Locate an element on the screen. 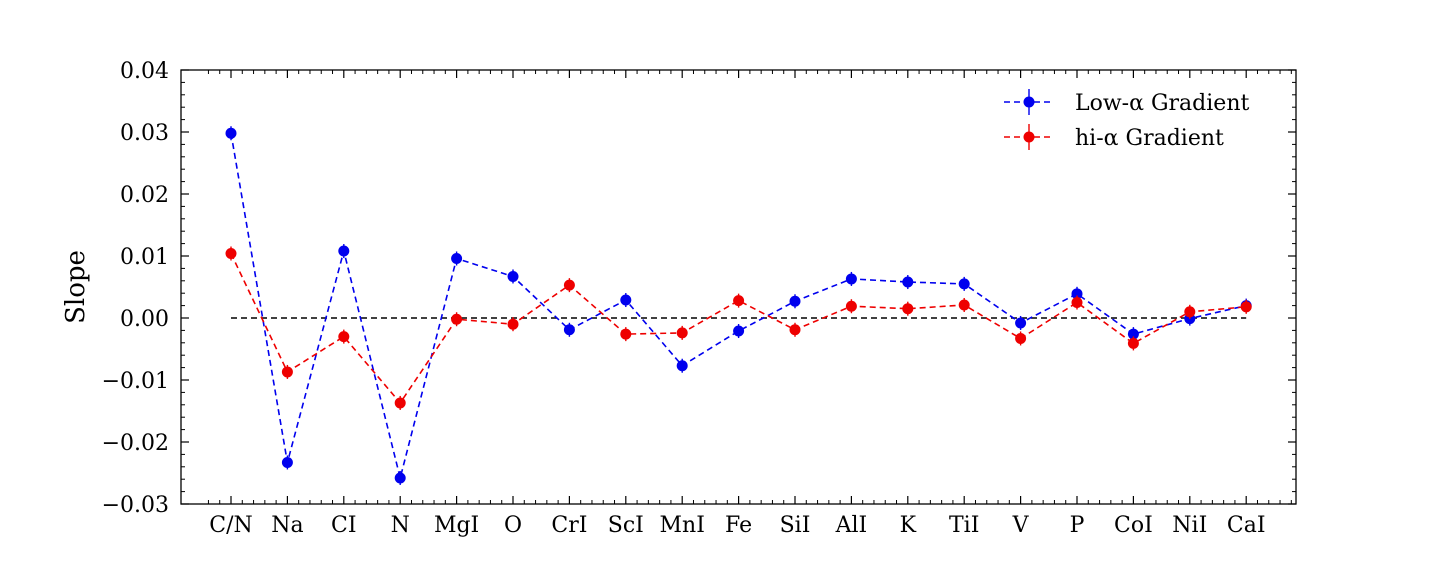 The height and width of the screenshot is (576, 1440). x-tick-label: O is located at coordinates (513, 525).